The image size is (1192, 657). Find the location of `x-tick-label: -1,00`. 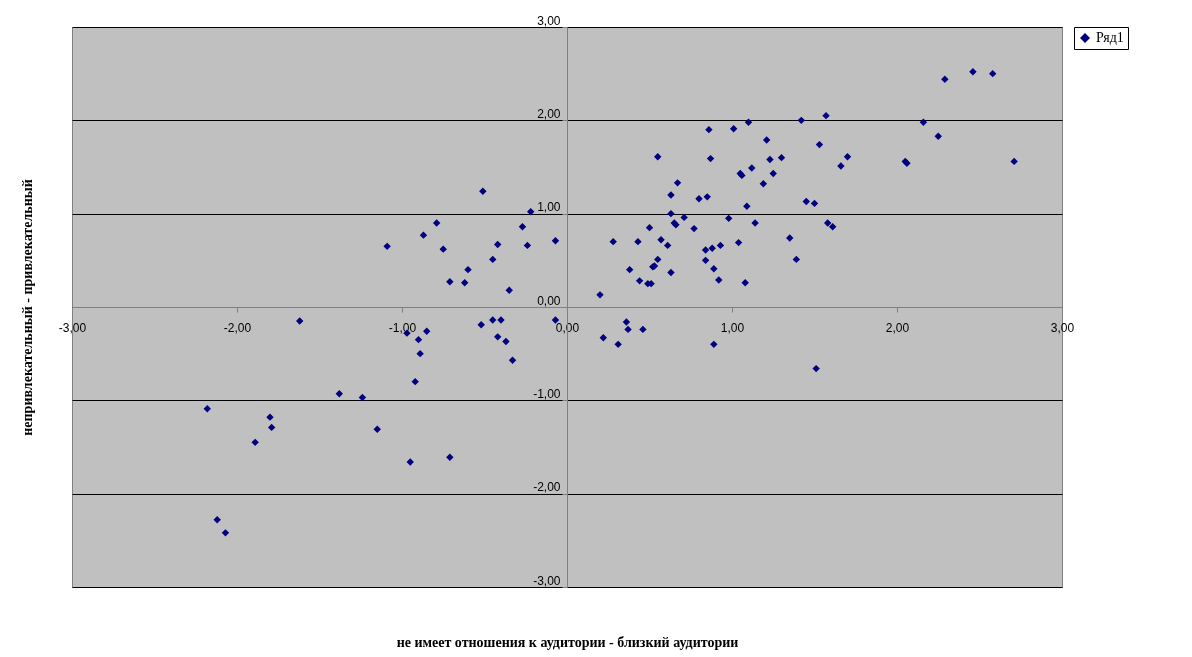

x-tick-label: -1,00 is located at coordinates (402, 327).